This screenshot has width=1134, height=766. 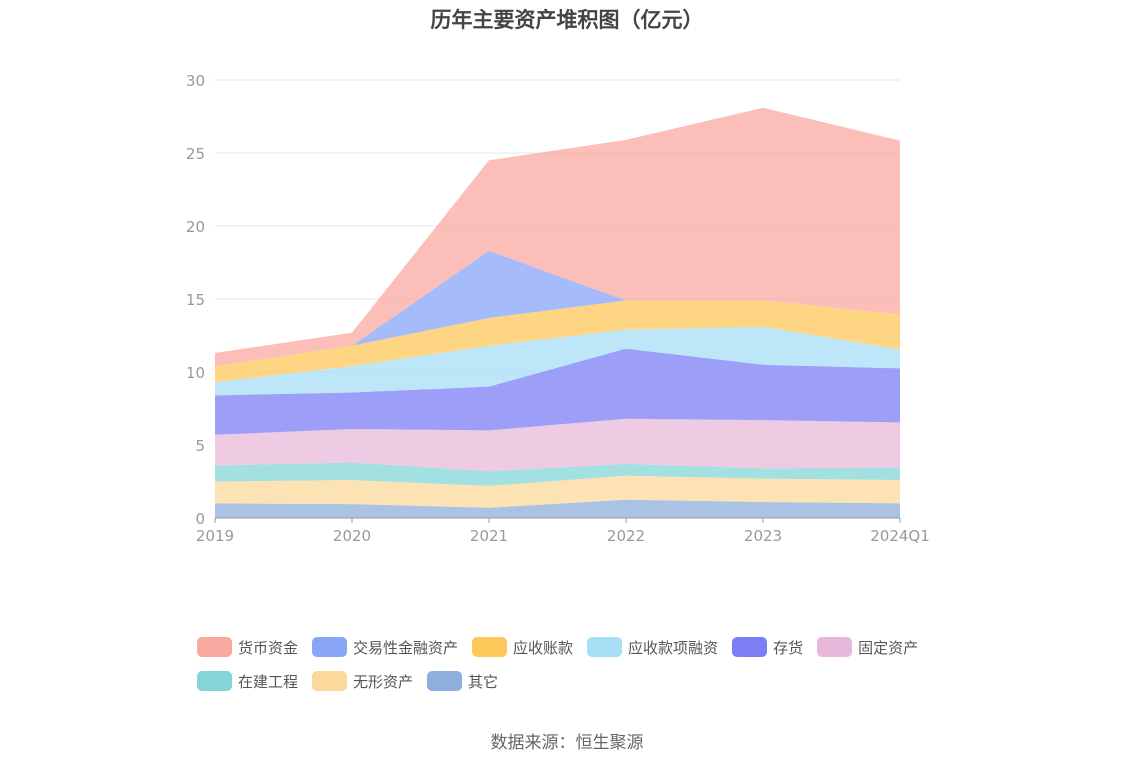 What do you see at coordinates (543, 647) in the screenshot?
I see `legend-label: 应收账款` at bounding box center [543, 647].